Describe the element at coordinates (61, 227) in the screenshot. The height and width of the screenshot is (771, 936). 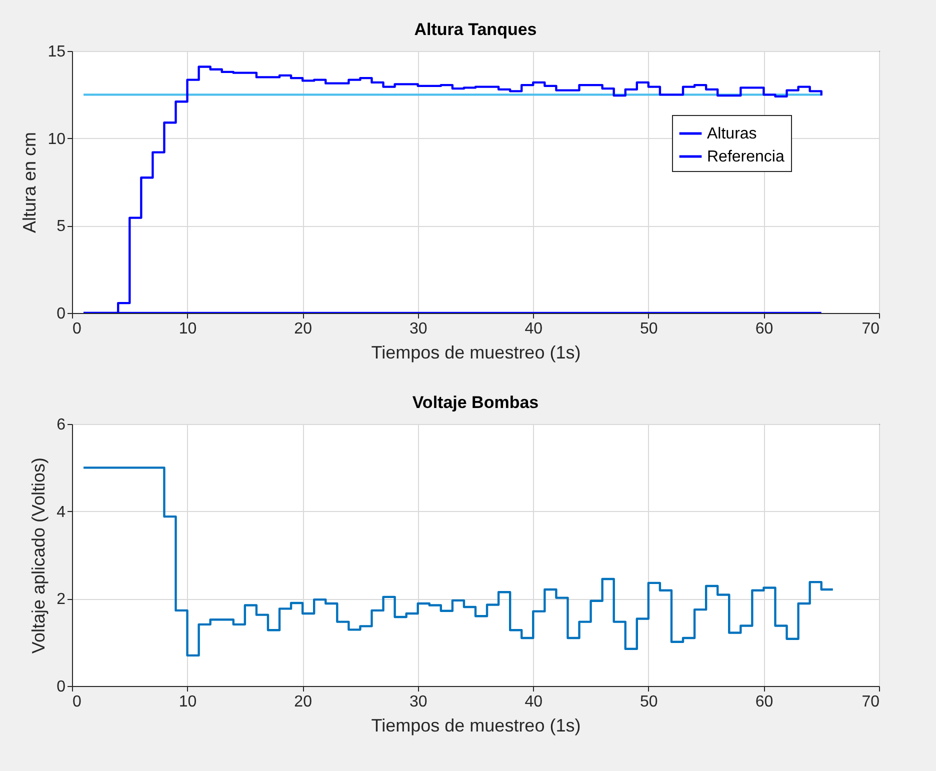
I see `y-tick-label: 5` at that location.